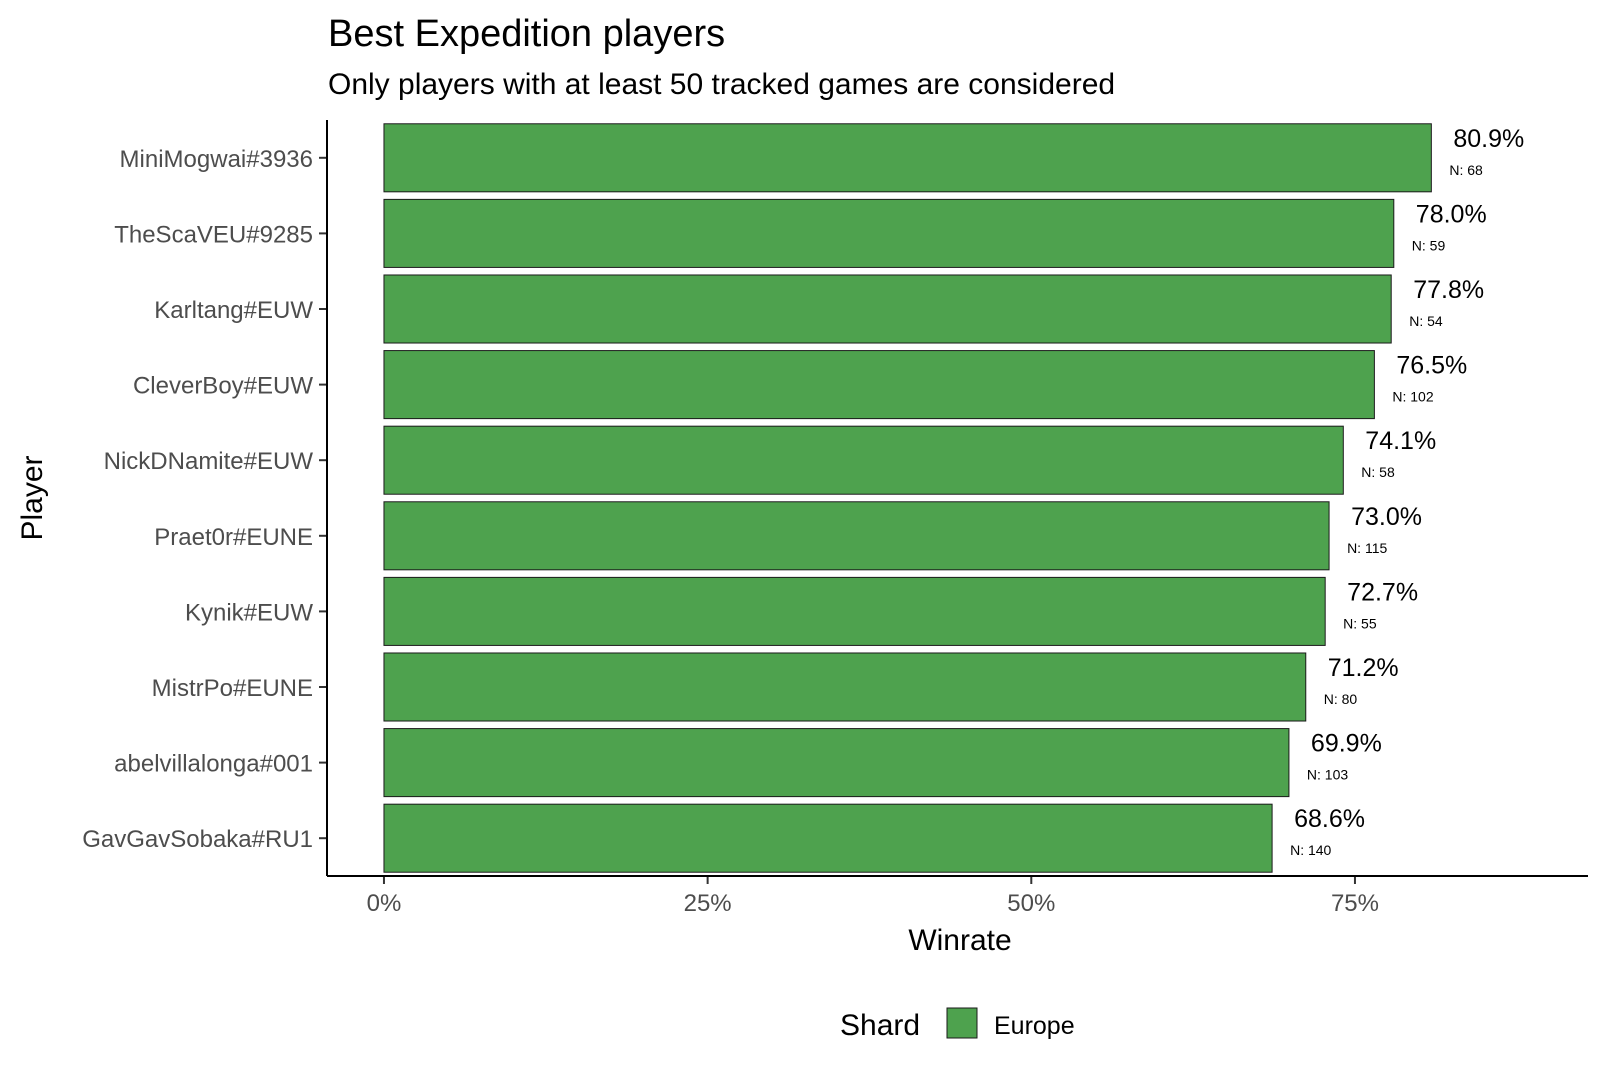  Describe the element at coordinates (1431, 366) in the screenshot. I see `bar-value-label: 76.5%` at that location.